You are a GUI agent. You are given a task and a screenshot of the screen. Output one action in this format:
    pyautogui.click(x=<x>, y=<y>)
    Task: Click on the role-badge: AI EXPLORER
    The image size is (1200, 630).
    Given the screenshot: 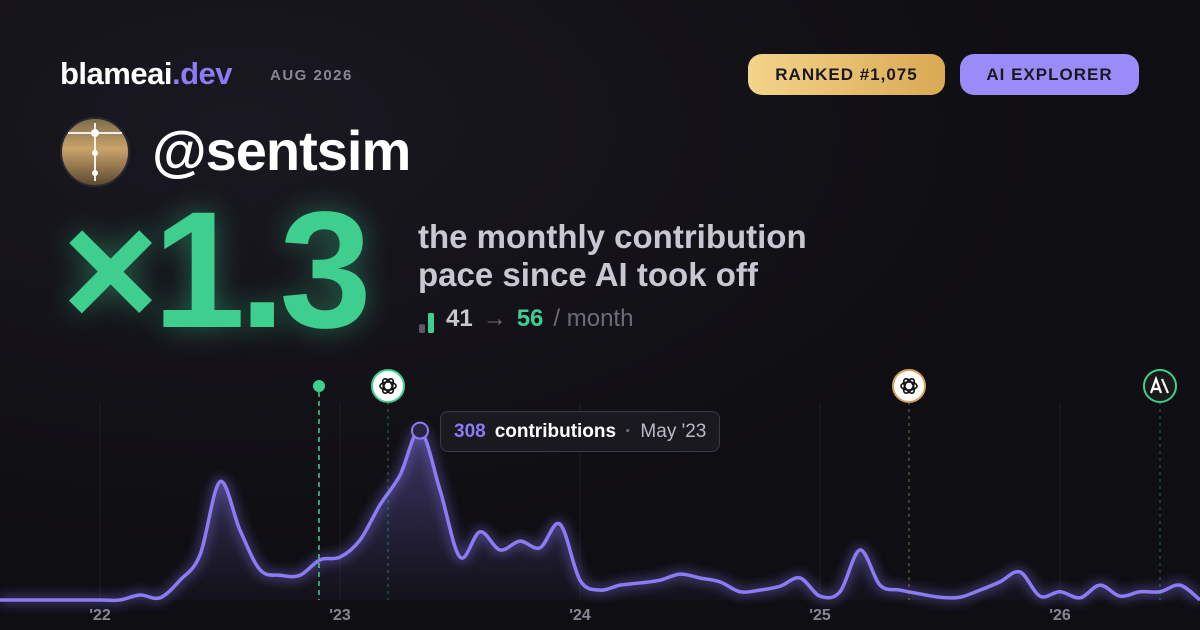 What is the action you would take?
    pyautogui.click(x=1049, y=74)
    